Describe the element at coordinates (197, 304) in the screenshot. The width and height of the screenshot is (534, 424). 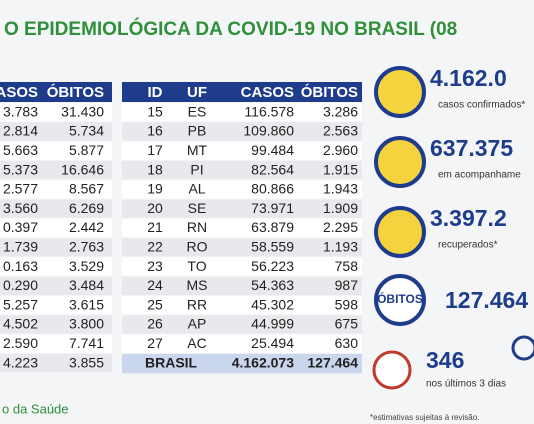
I see `cell: RR` at that location.